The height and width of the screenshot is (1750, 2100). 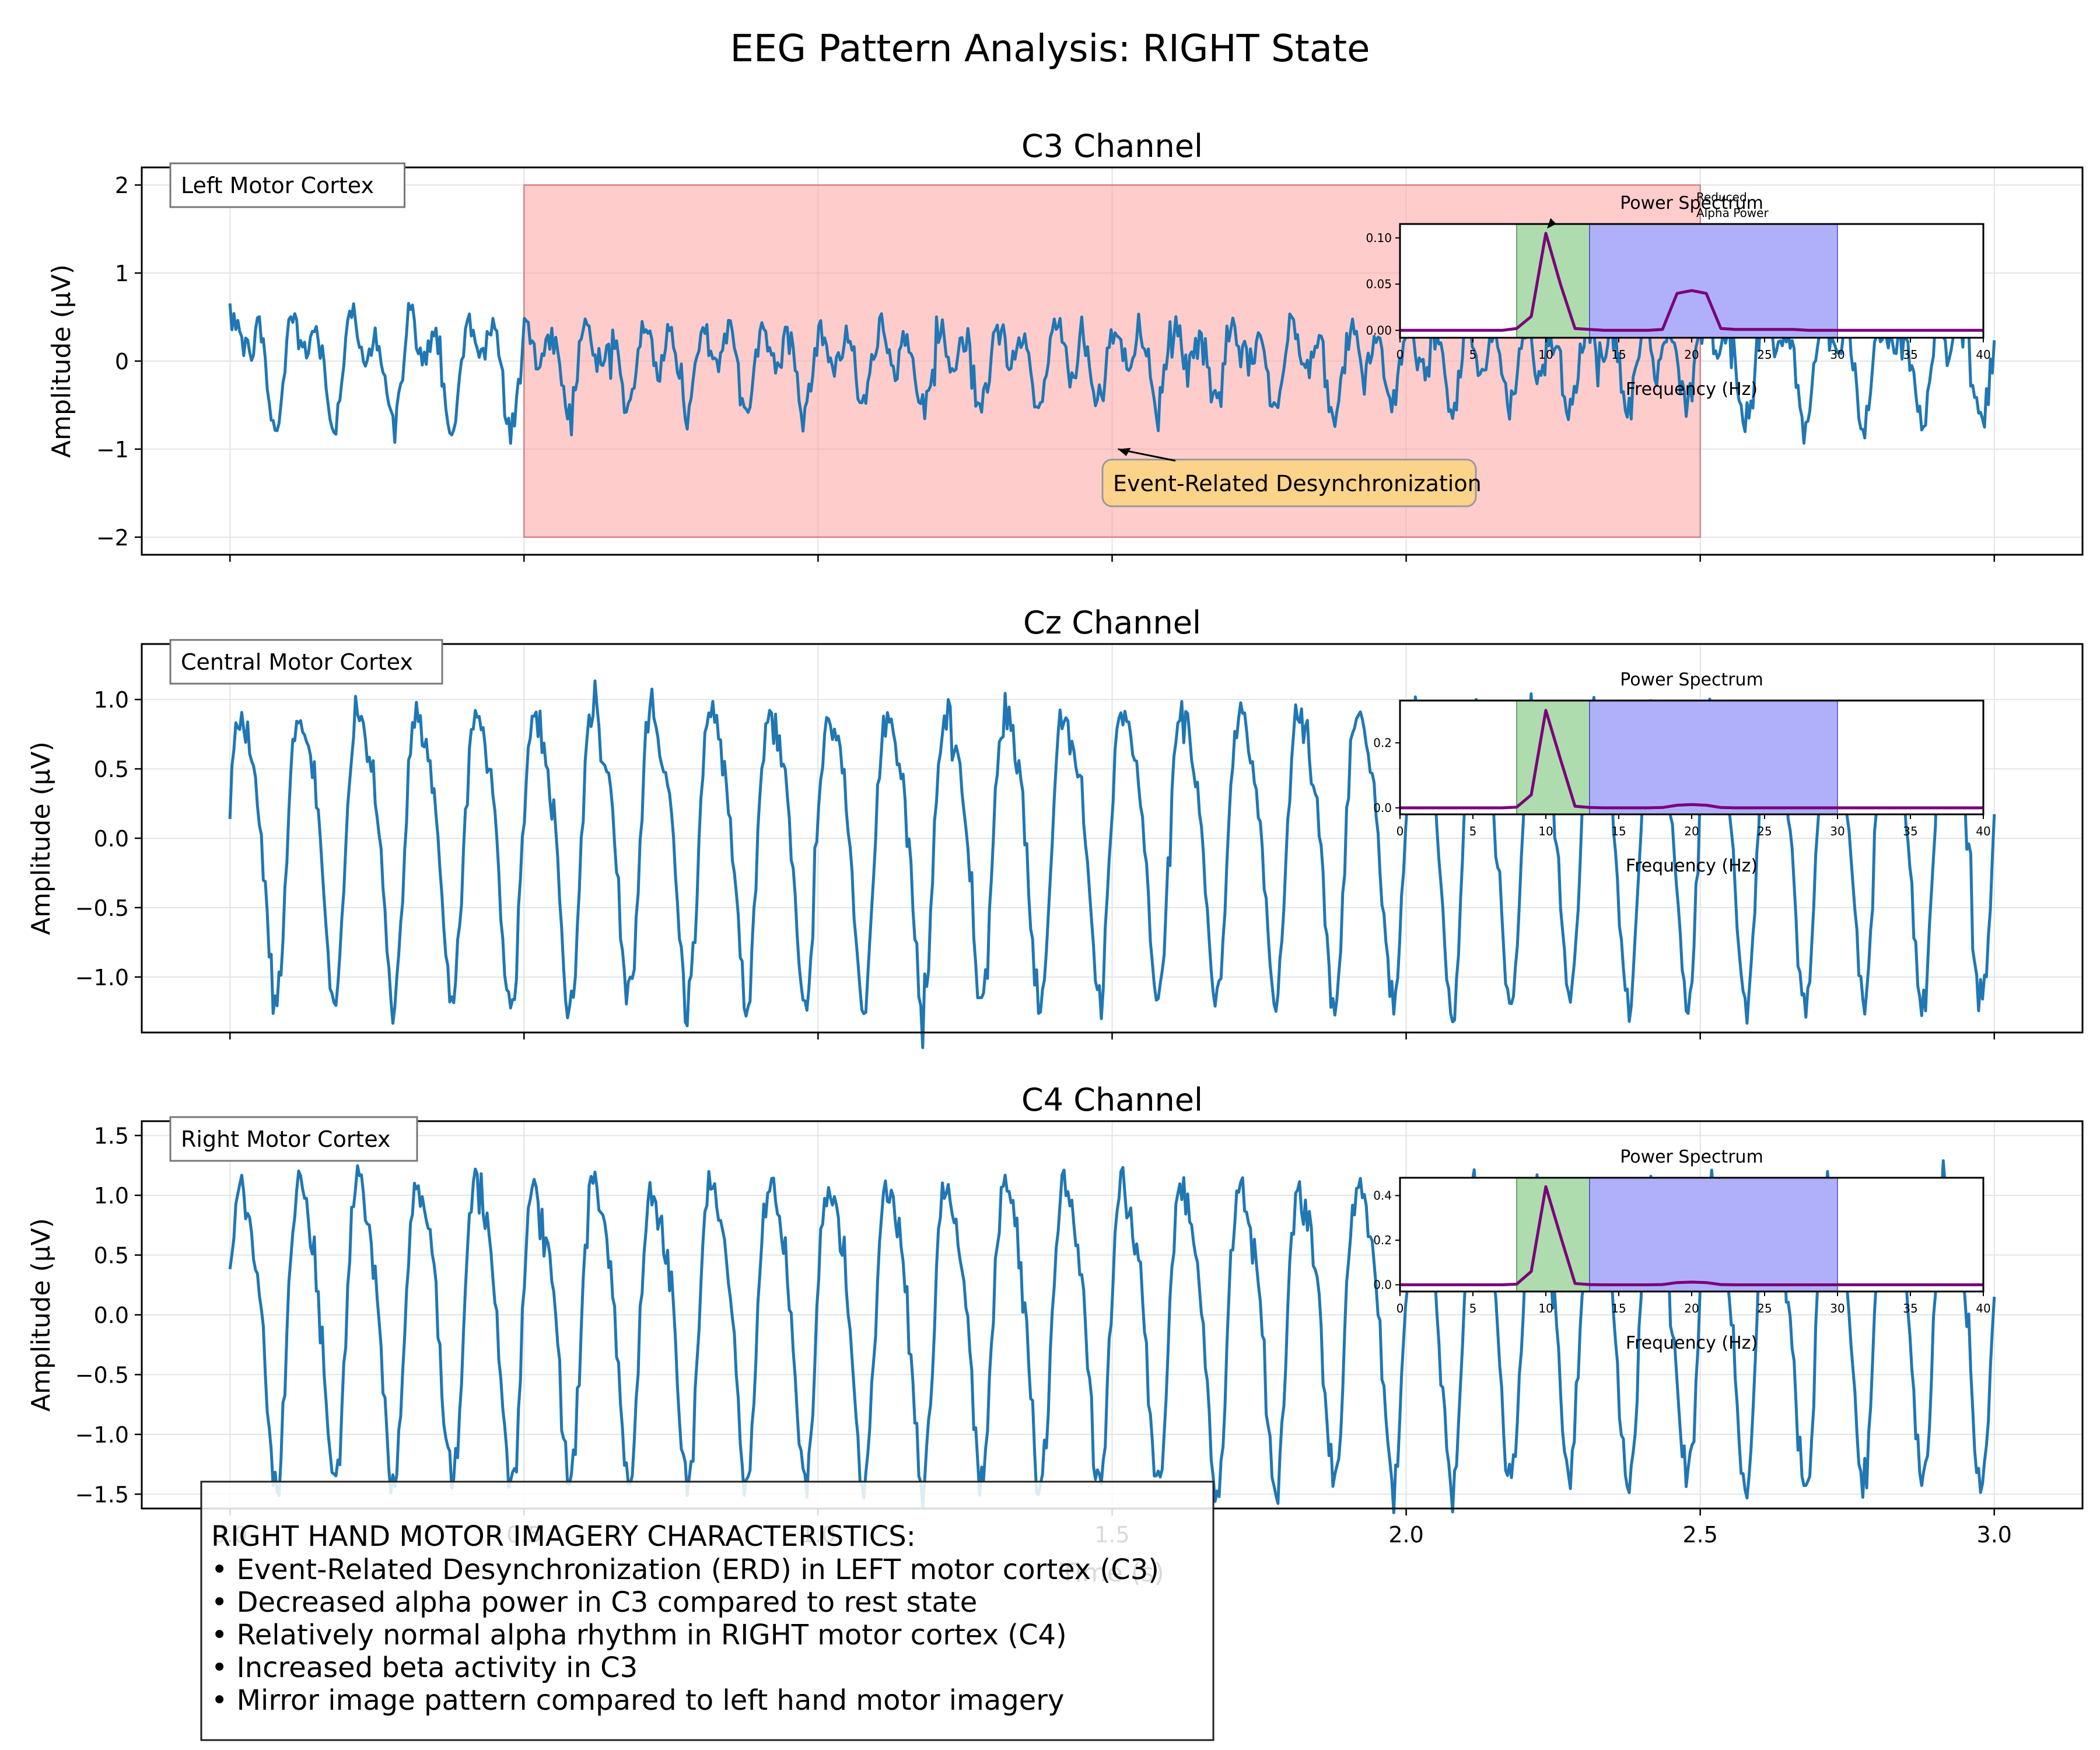 I want to click on erd-annotation-box, so click(x=1289, y=483).